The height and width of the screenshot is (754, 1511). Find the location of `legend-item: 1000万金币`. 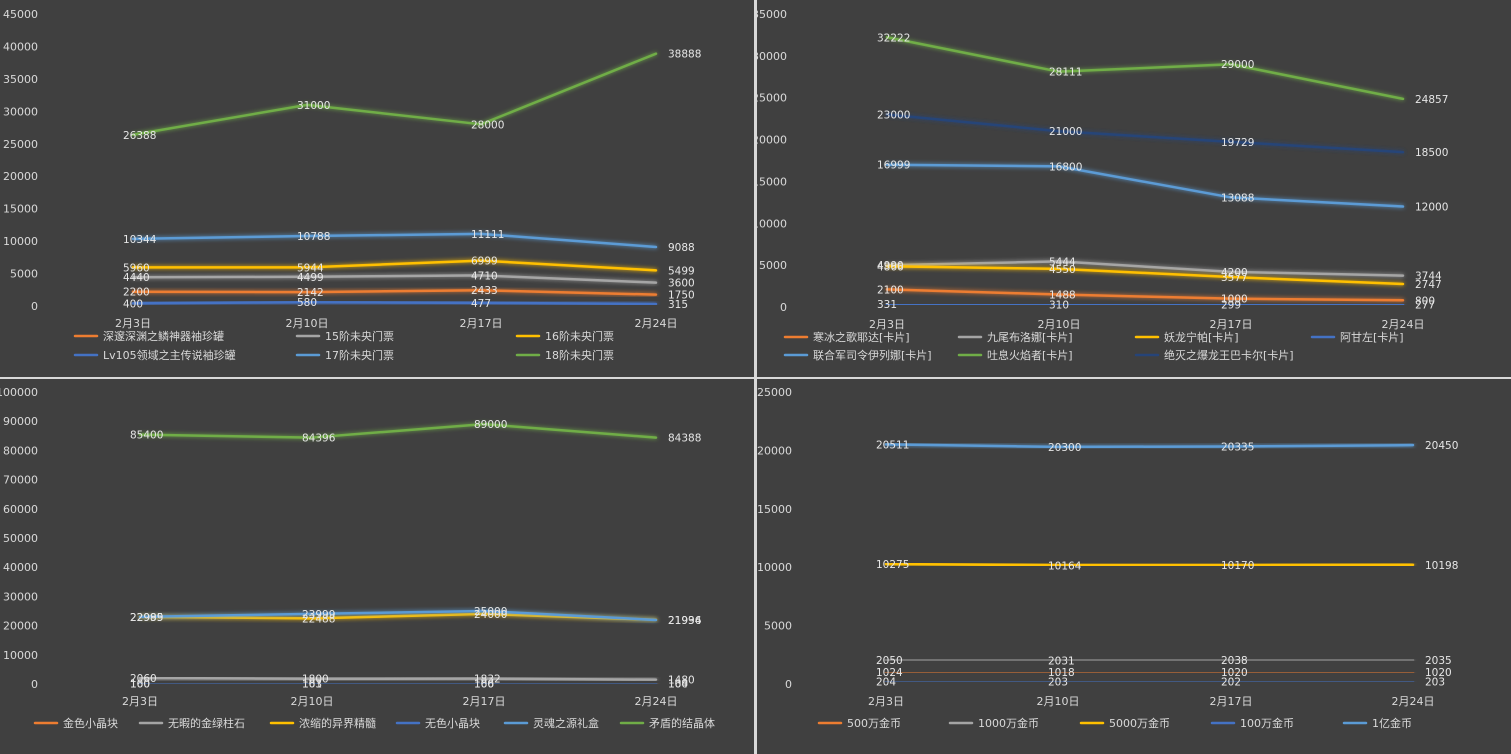

legend-item: 1000万金币 is located at coordinates (993, 723).